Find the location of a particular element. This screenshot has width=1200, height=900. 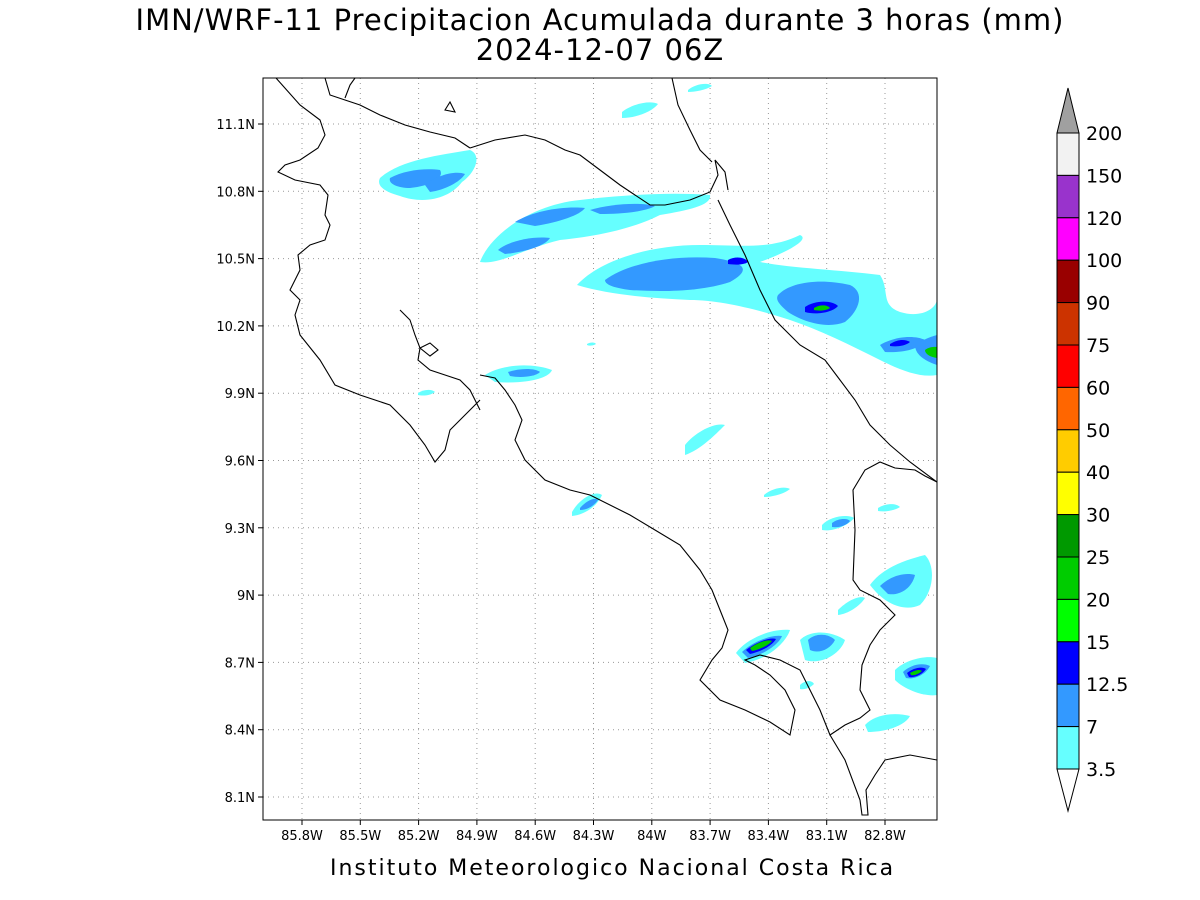

lat-tick-label: 8.1N is located at coordinates (240, 798).